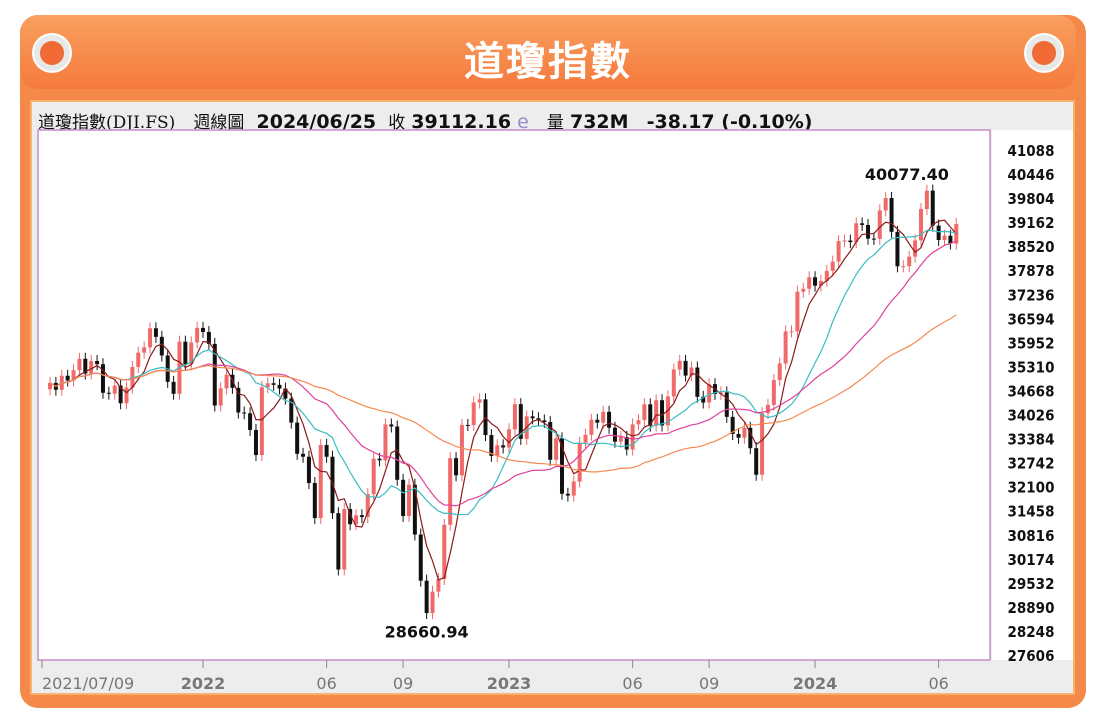  Describe the element at coordinates (555, 123) in the screenshot. I see `volume-label: 量` at that location.